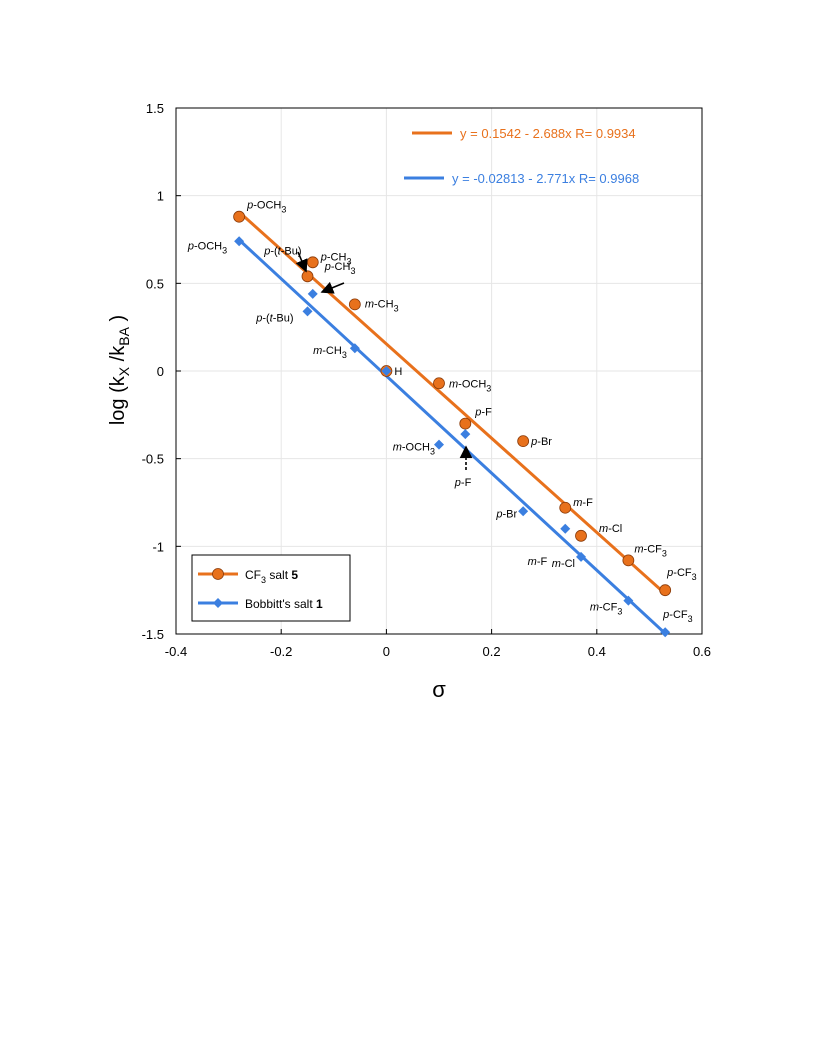 The width and height of the screenshot is (816, 1056). Describe the element at coordinates (176, 651) in the screenshot. I see `tick-label-x: -0.4` at that location.